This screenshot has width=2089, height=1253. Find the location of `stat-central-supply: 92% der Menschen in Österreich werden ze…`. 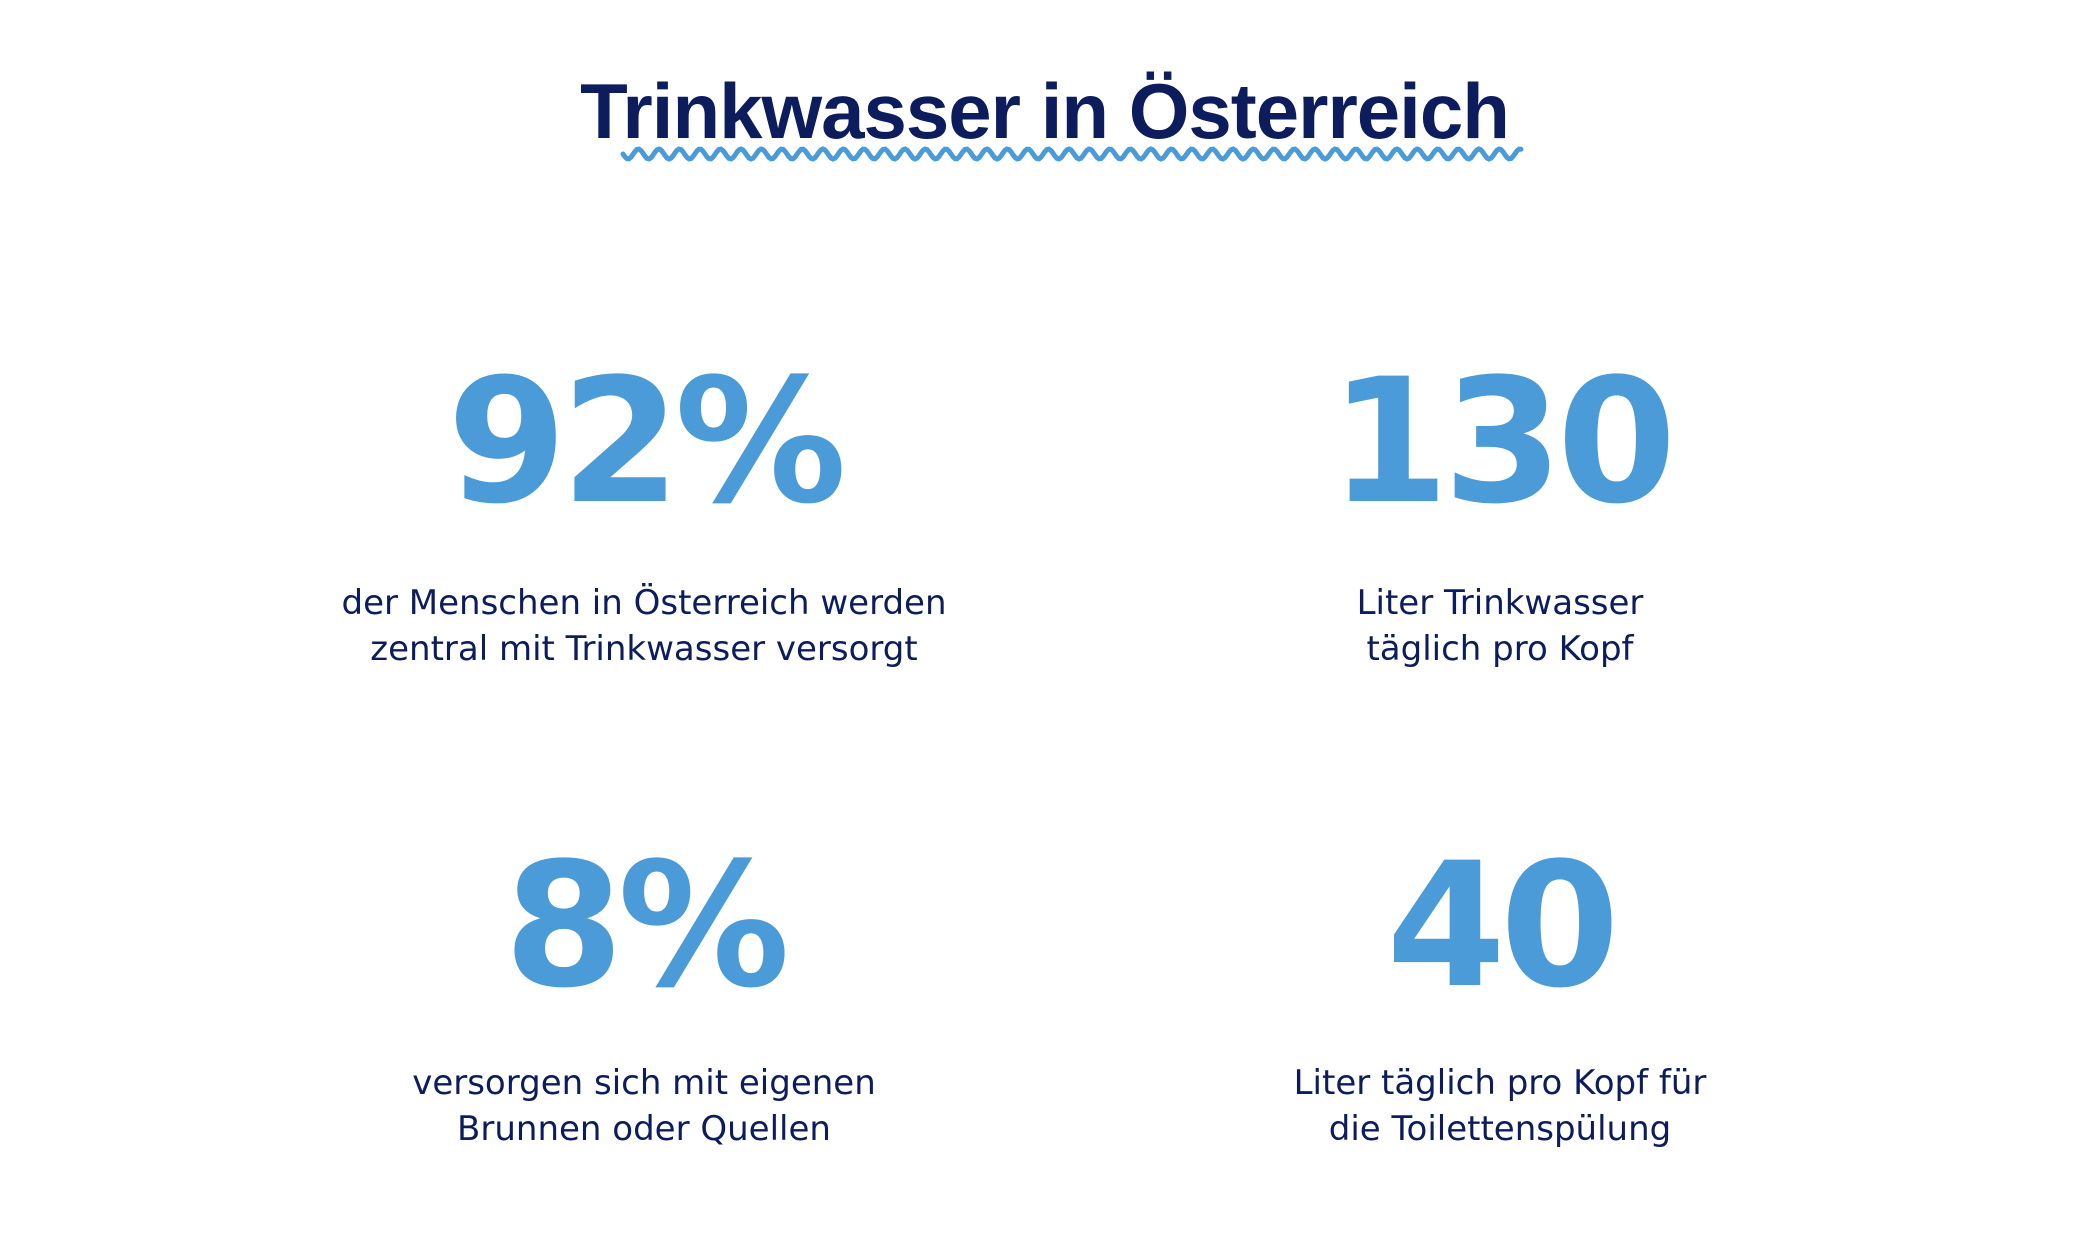

stat-central-supply: 92% der Menschen in Österreich werden ze… is located at coordinates (644, 512).